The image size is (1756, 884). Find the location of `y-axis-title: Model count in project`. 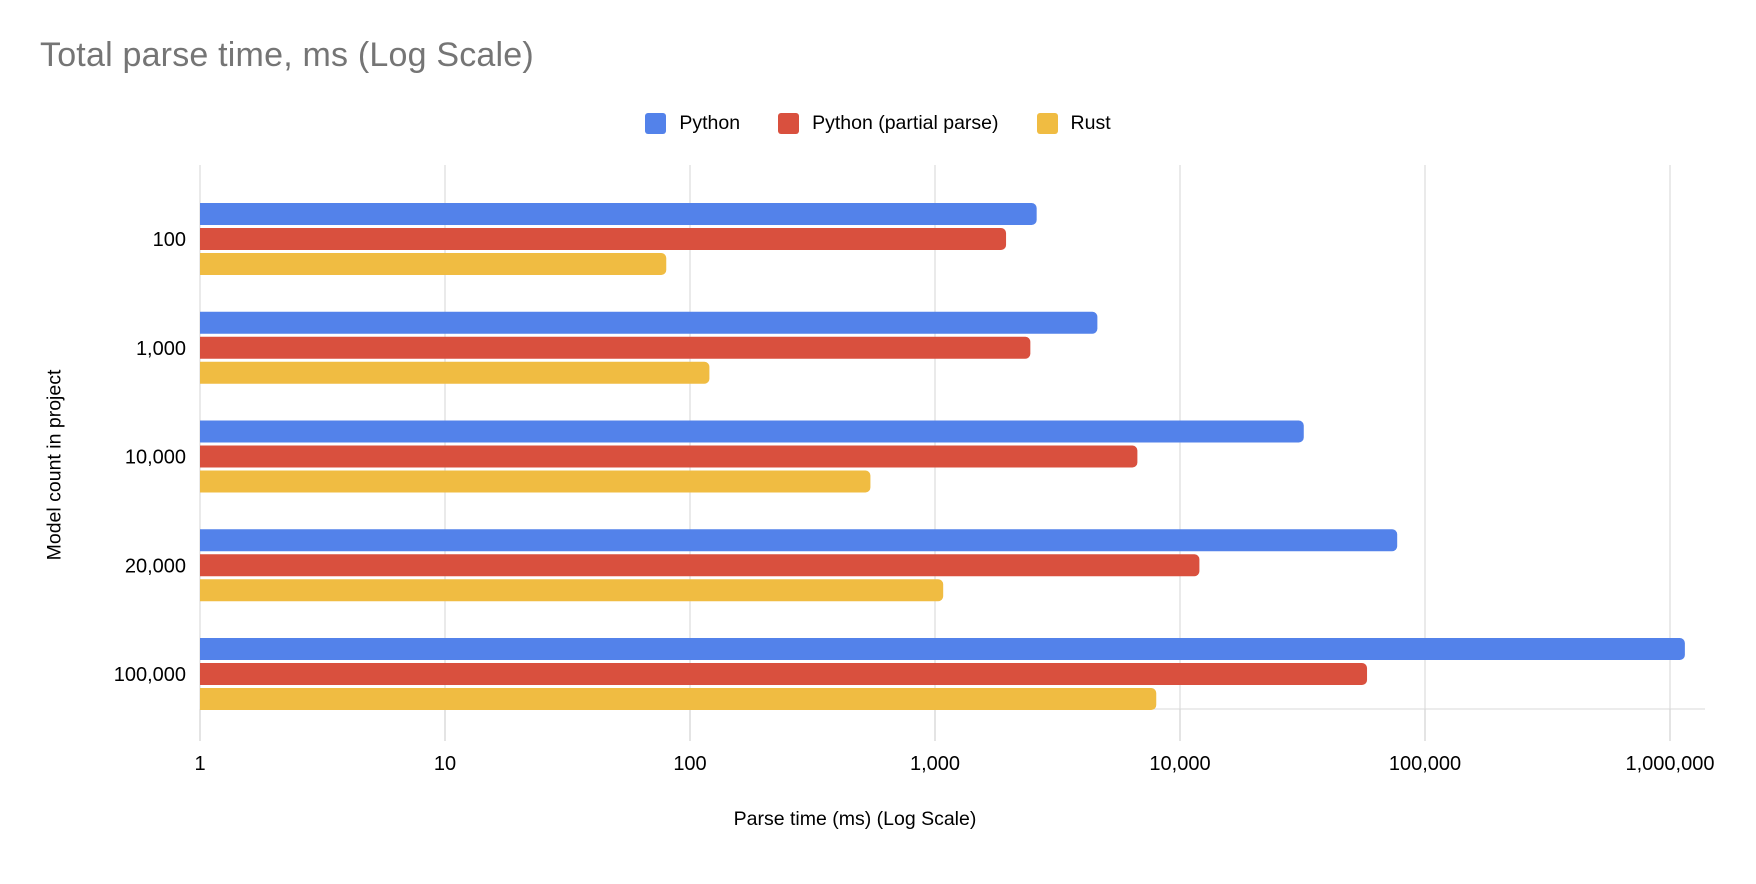

y-axis-title: Model count in project is located at coordinates (54, 465).